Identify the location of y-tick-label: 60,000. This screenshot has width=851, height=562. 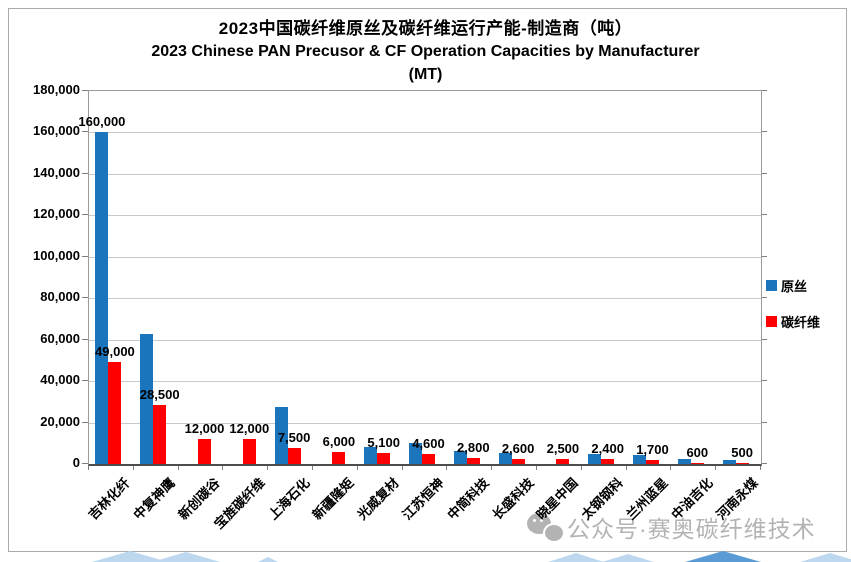
(60, 338).